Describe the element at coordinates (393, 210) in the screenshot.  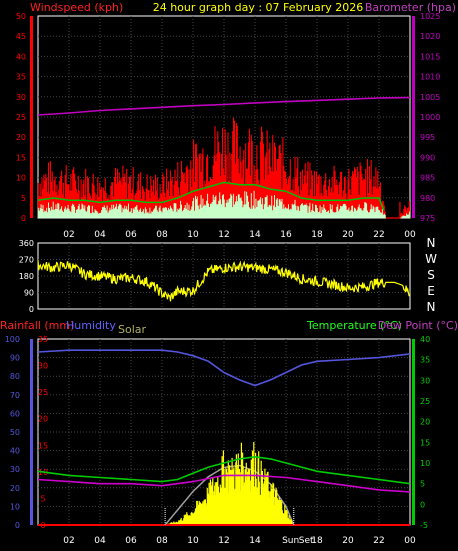
I see `windspeed-late-segment` at that location.